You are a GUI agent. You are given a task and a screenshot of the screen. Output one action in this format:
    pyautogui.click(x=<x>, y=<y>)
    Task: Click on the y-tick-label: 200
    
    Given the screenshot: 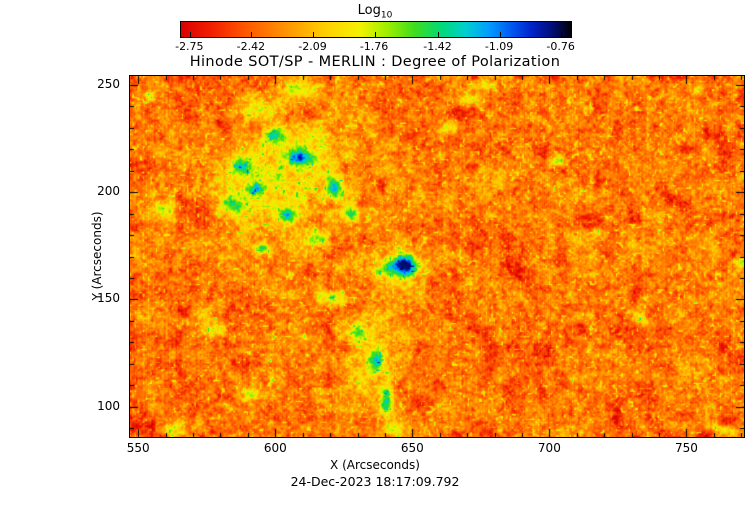 What is the action you would take?
    pyautogui.click(x=108, y=191)
    